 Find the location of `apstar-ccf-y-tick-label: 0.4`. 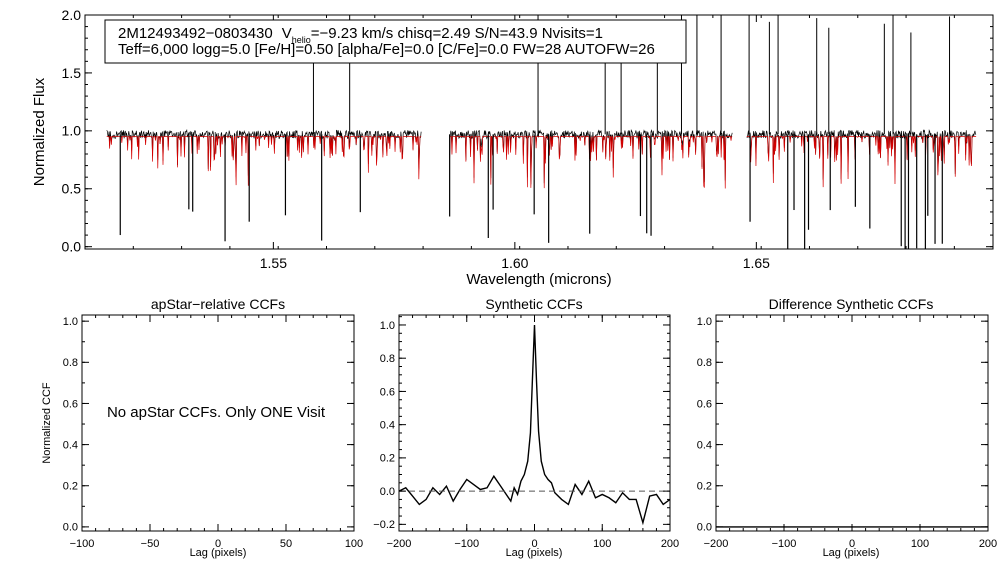

apstar-ccf-y-tick-label: 0.4 is located at coordinates (70, 445).